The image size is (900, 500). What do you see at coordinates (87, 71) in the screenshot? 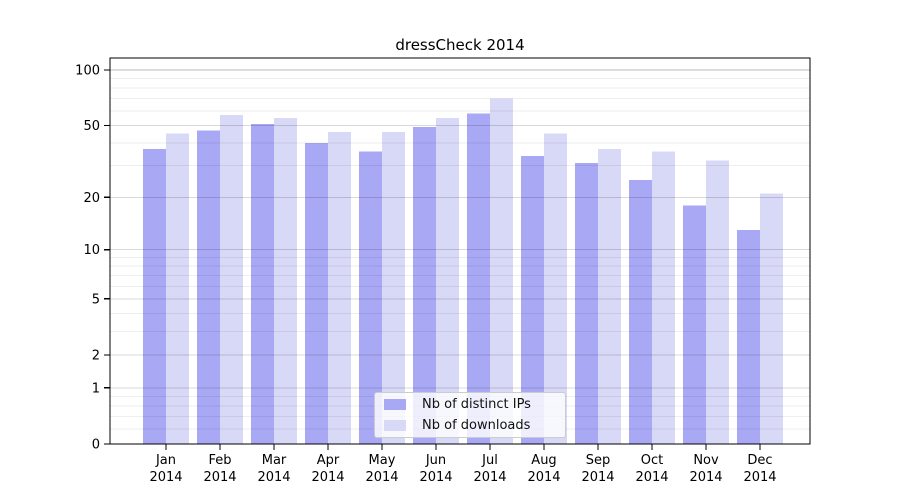
I see `y-tick-label: 100` at bounding box center [87, 71].